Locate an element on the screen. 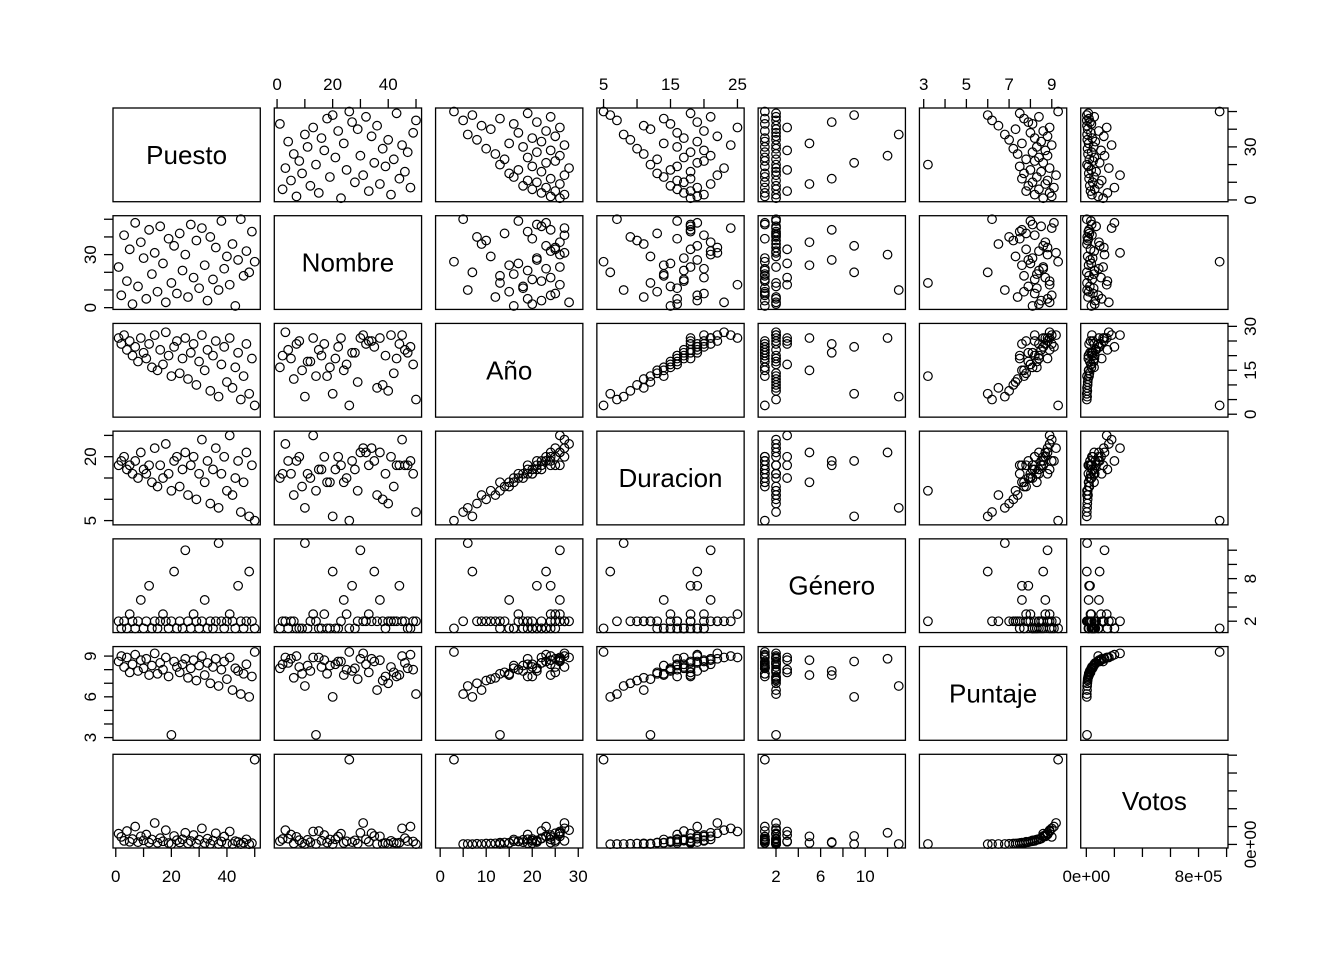 The height and width of the screenshot is (960, 1344). y-tick-label: 5 is located at coordinates (90, 520).